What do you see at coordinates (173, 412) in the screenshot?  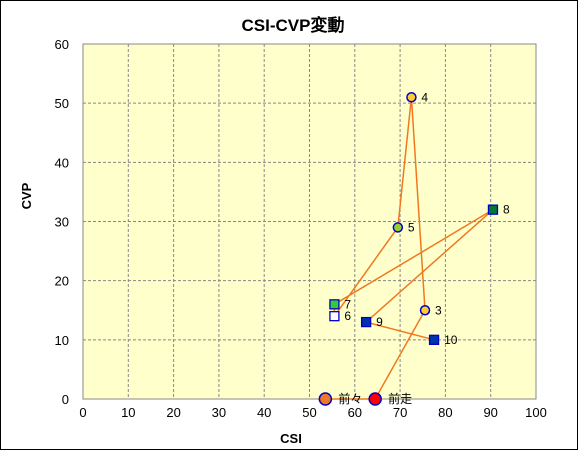 I see `x-tick-label: 20` at bounding box center [173, 412].